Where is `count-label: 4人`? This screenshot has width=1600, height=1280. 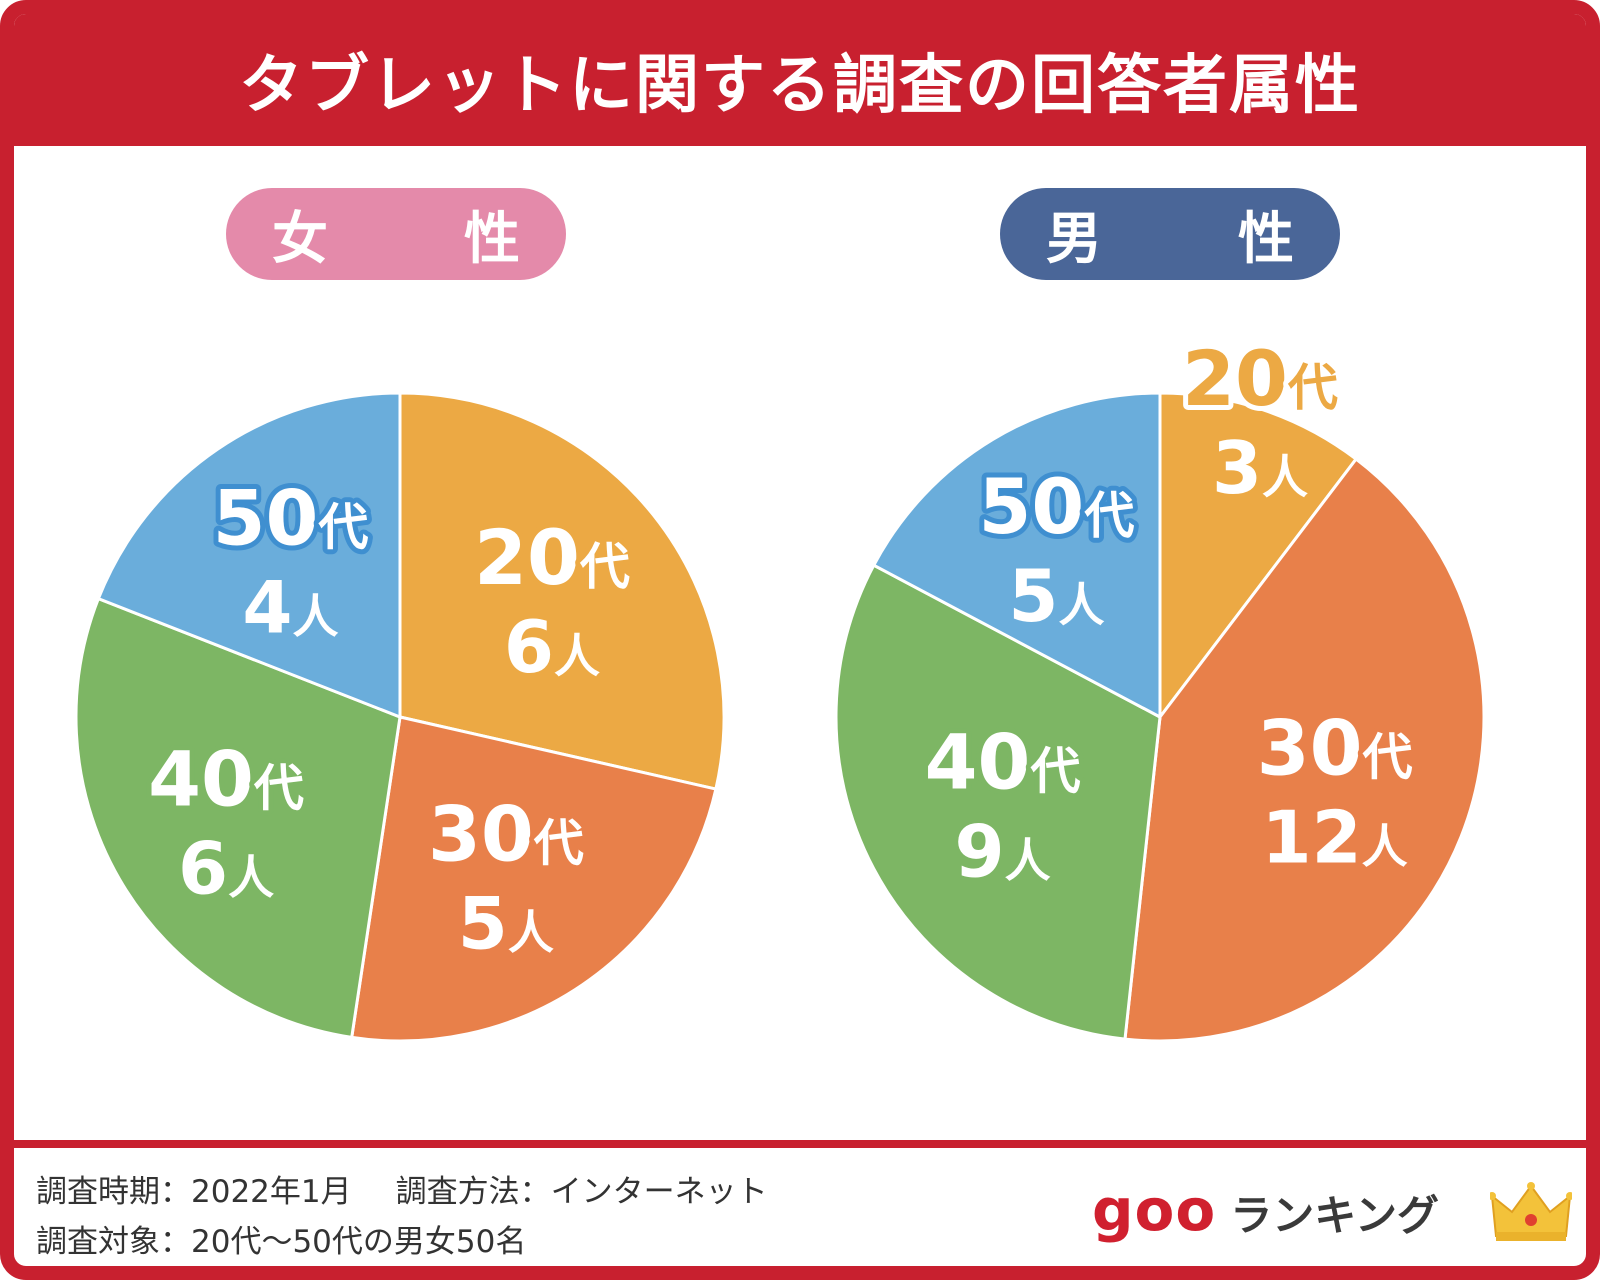
count-label: 4人 is located at coordinates (290, 607).